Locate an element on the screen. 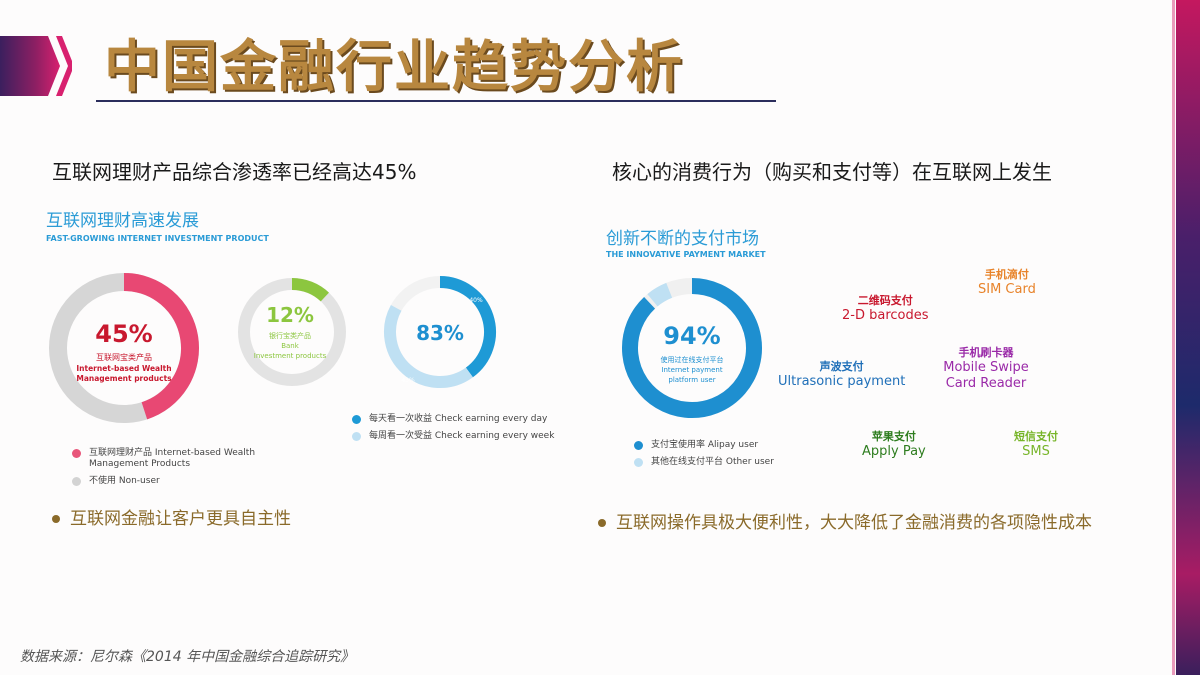  title-underline is located at coordinates (436, 101).